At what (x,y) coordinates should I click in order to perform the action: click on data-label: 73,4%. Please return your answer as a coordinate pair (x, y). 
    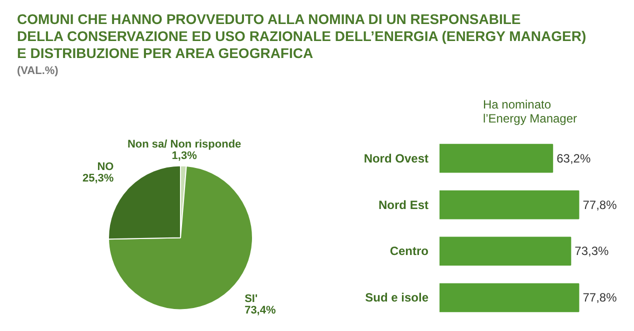
    Looking at the image, I should click on (260, 310).